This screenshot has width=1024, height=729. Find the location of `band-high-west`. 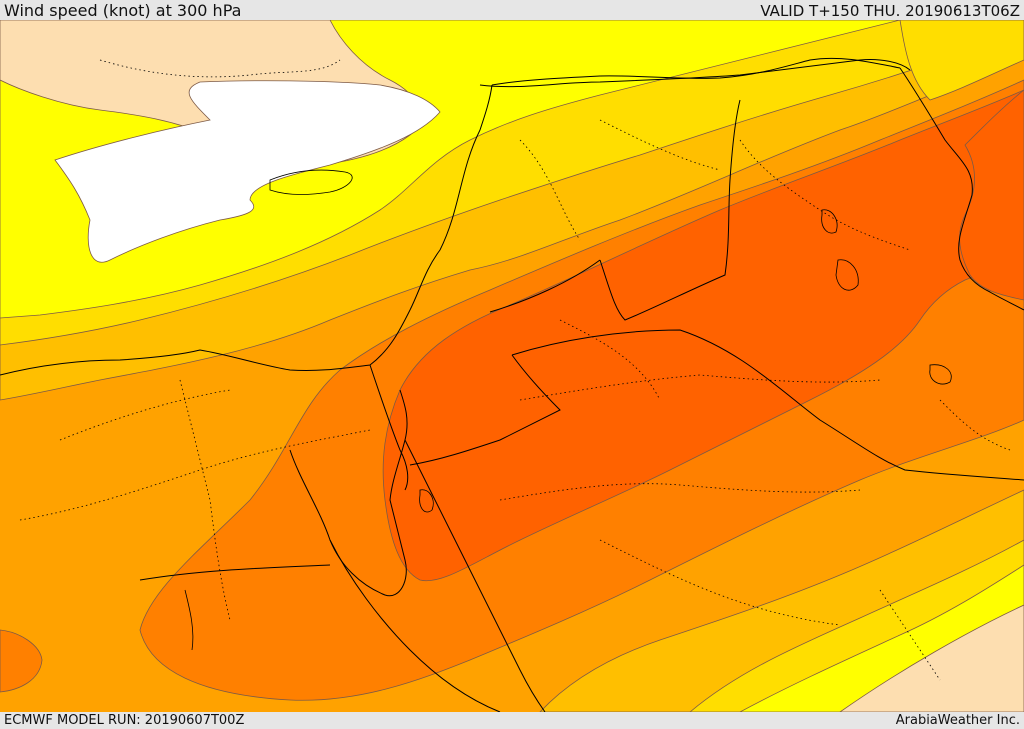

band-high-west is located at coordinates (21, 661).